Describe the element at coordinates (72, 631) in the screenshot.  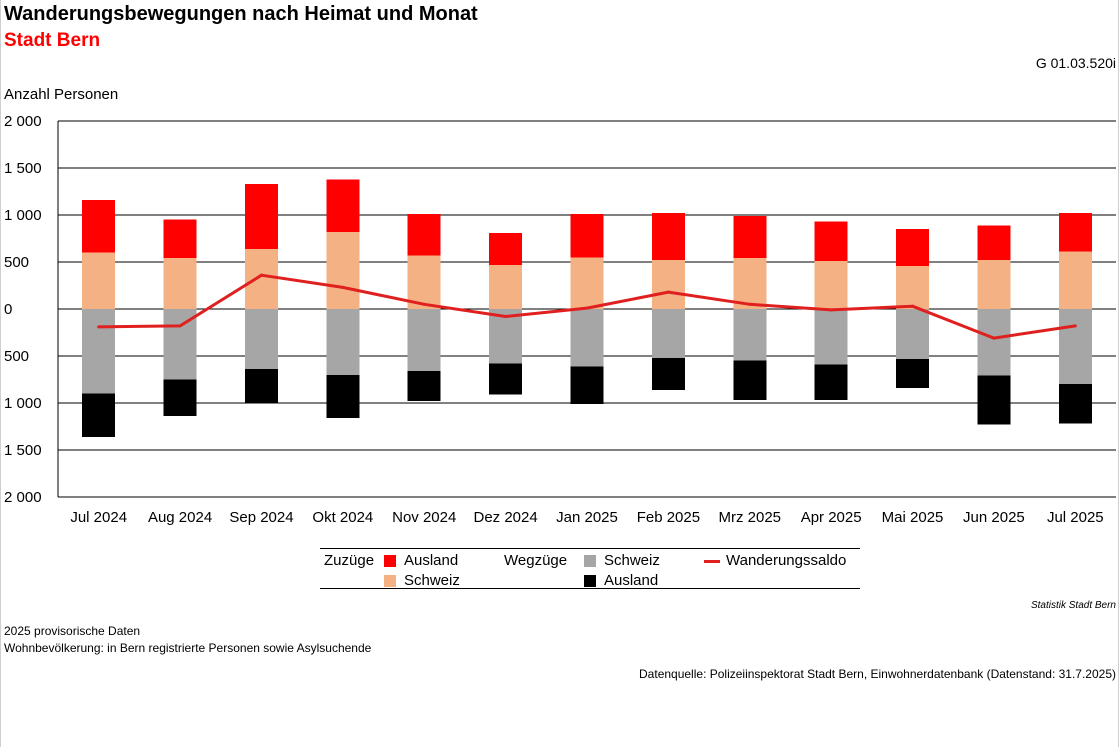
I see `note-provisional: 2025 provisorische Daten` at that location.